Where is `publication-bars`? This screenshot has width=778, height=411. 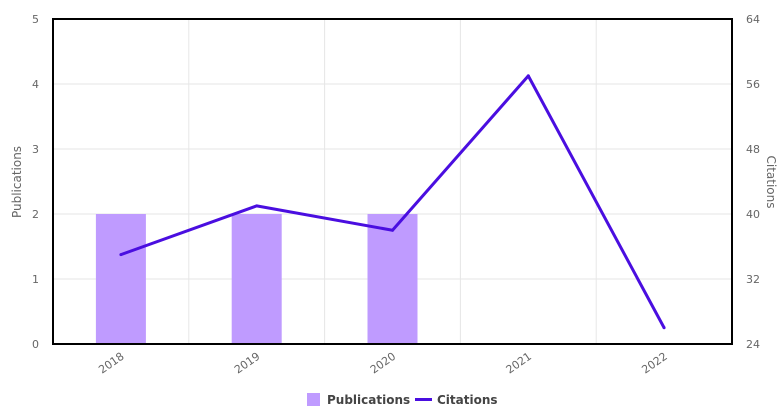 publication-bars is located at coordinates (256, 279).